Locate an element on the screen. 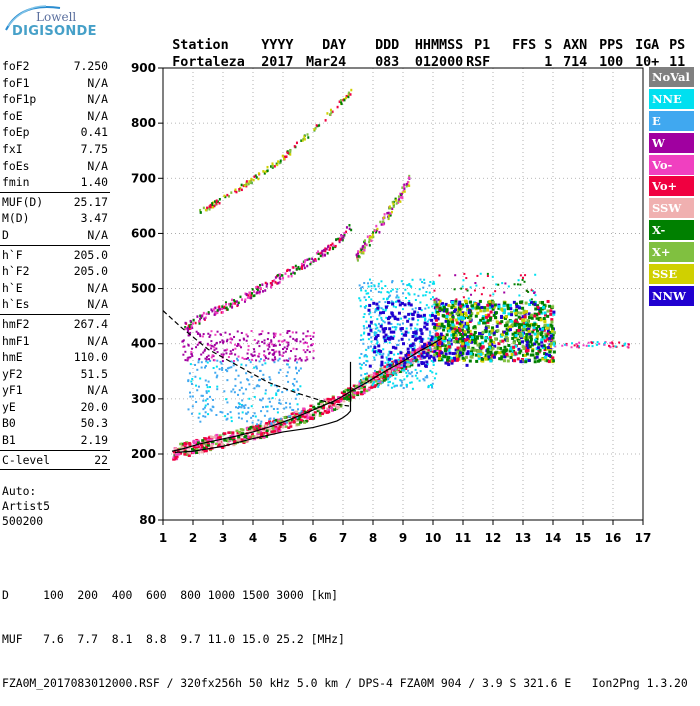 The width and height of the screenshot is (700, 706). x-tick-label: 7 is located at coordinates (343, 538).